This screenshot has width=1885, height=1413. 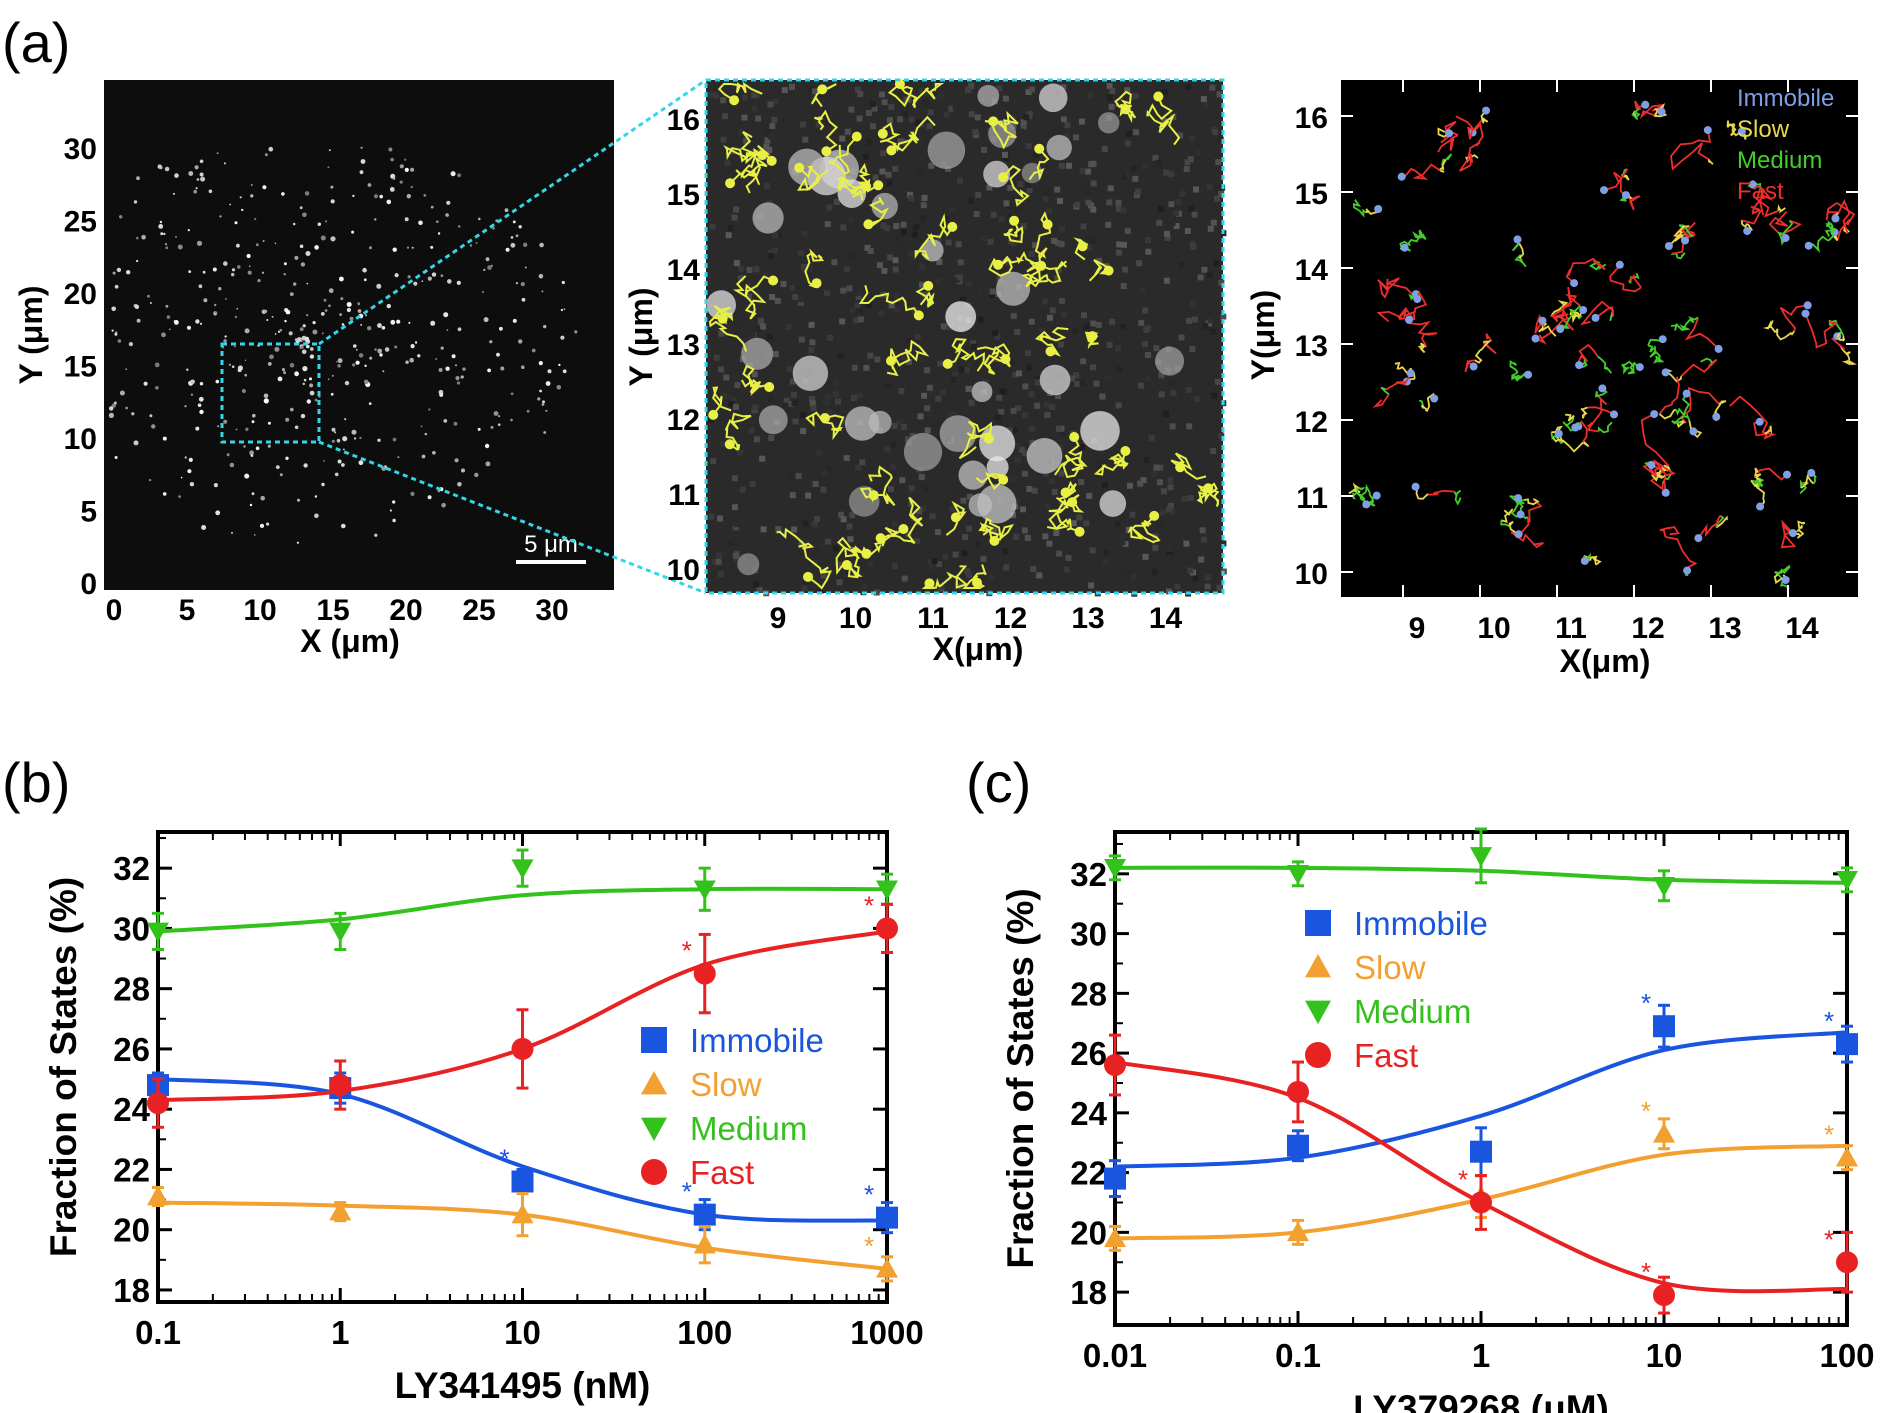 I want to click on plot-frame, so click(x=1481, y=1078).